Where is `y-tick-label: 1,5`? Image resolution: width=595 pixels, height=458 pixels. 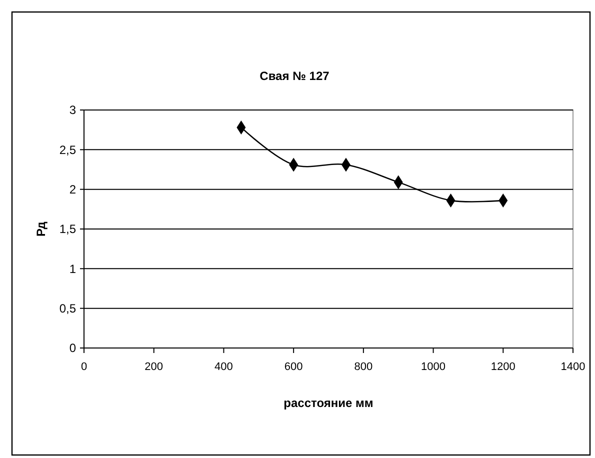
y-tick-label: 1,5 is located at coordinates (67, 229).